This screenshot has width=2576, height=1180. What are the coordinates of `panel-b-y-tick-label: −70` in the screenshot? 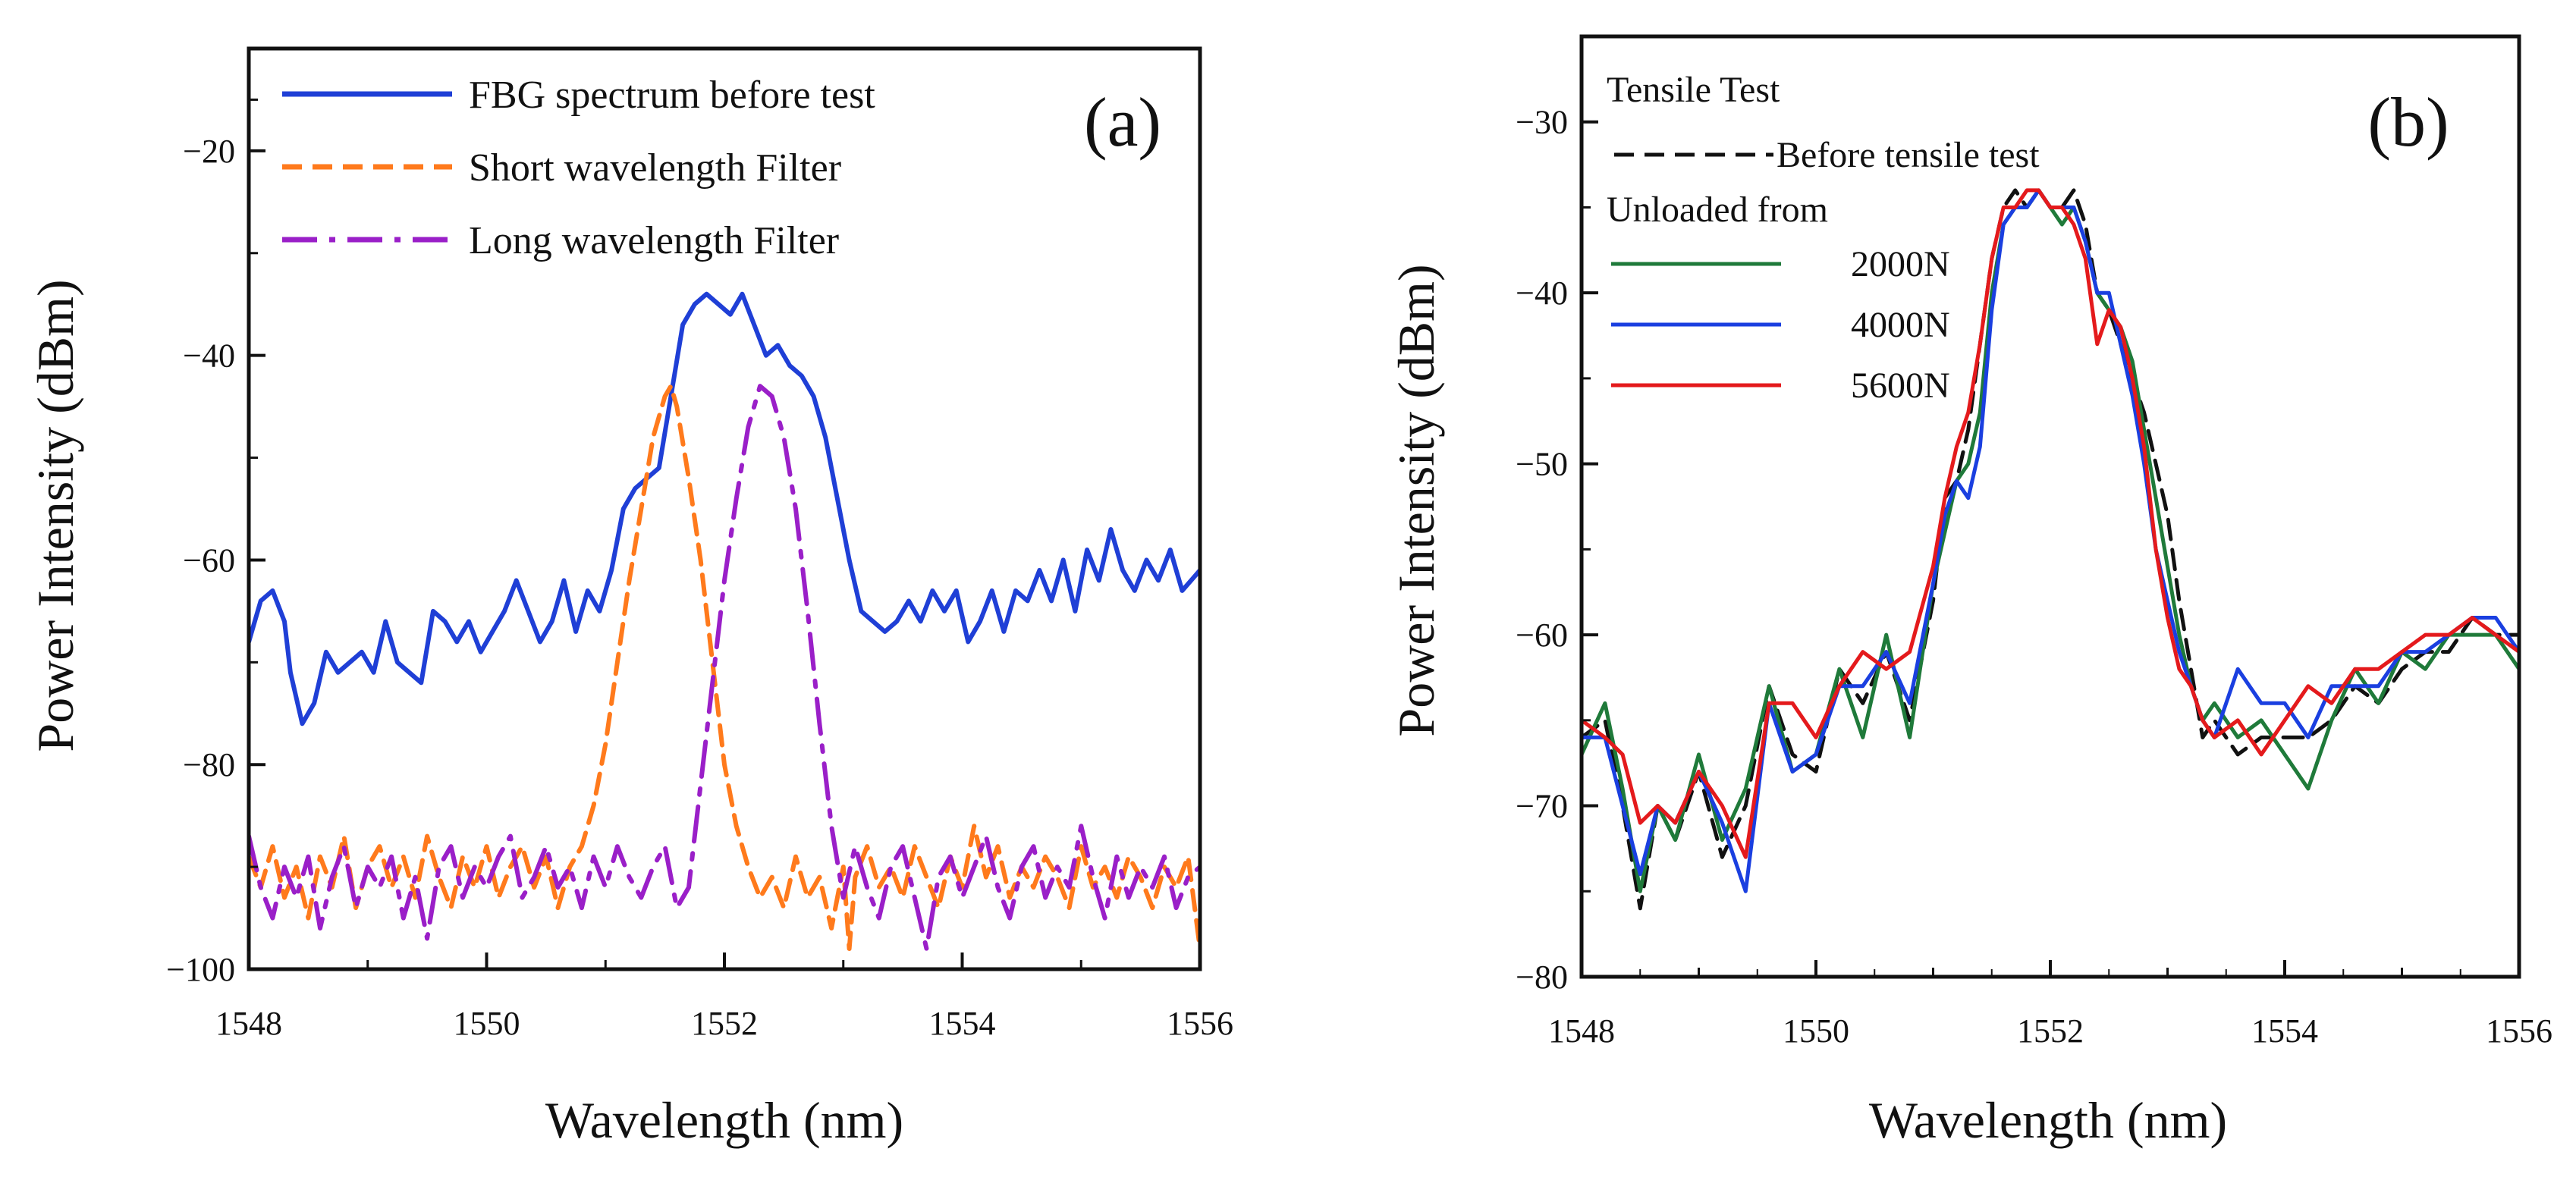 It's located at (1542, 807).